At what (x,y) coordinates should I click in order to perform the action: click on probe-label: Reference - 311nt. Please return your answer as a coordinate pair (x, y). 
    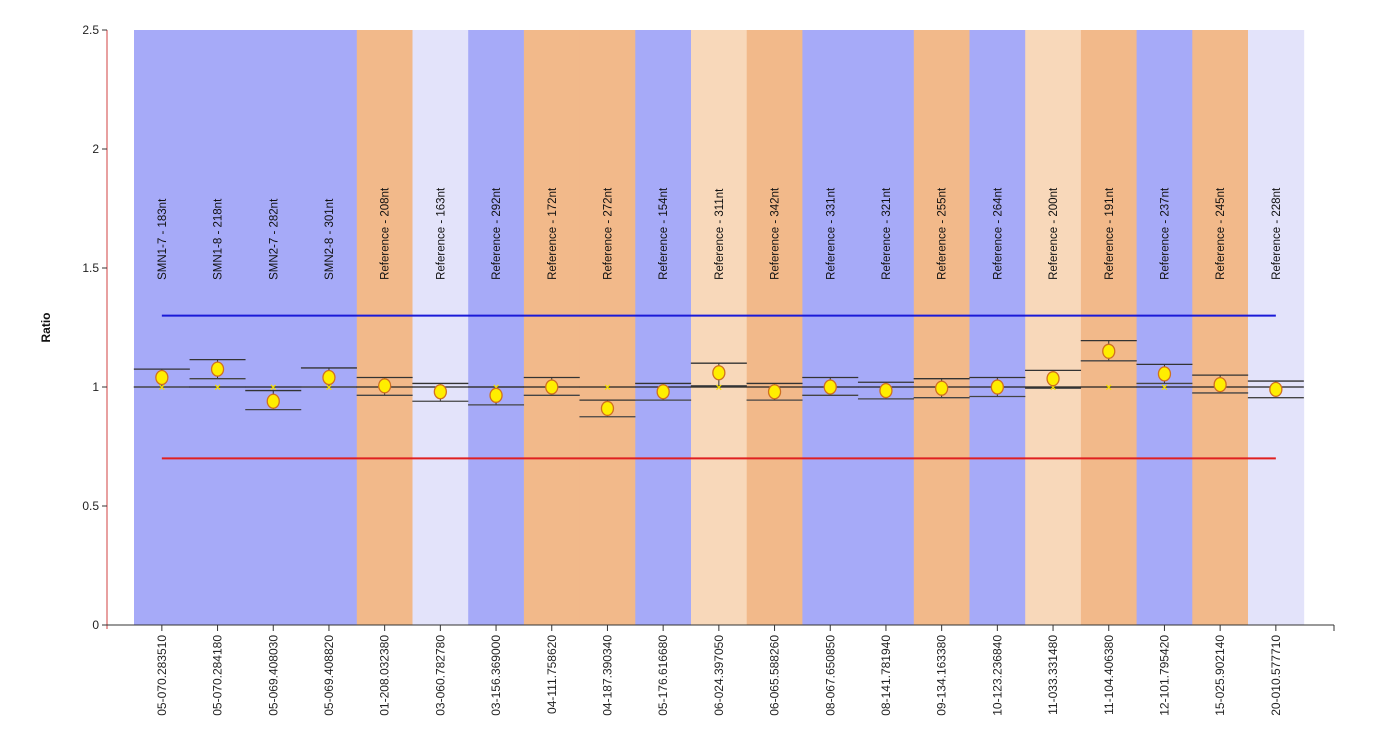
    Looking at the image, I should click on (720, 234).